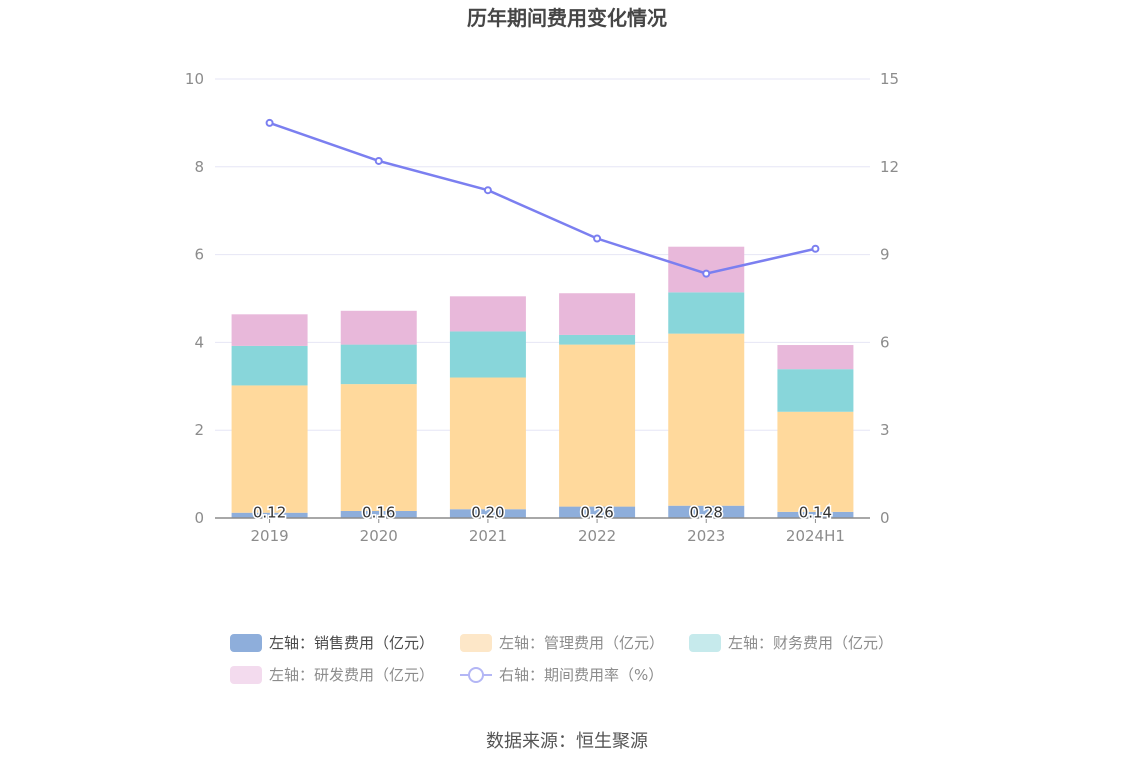  What do you see at coordinates (815, 461) in the screenshot?
I see `bar-segment-2024H1-s1` at bounding box center [815, 461].